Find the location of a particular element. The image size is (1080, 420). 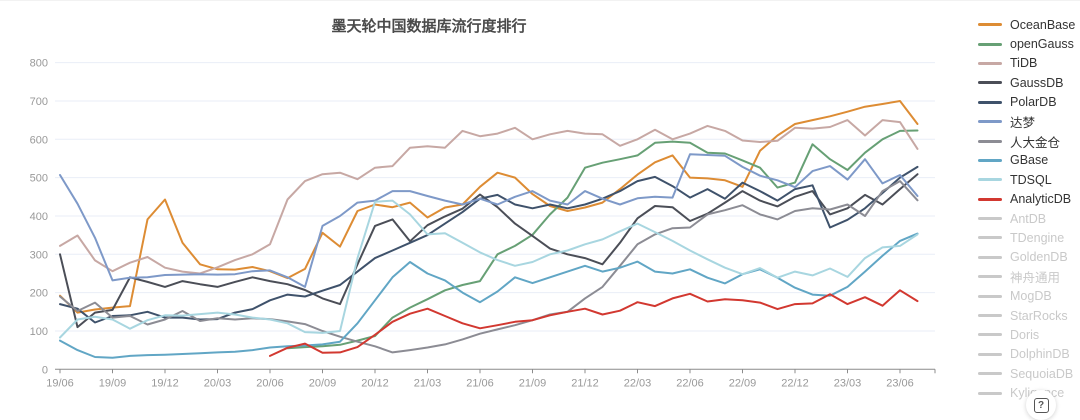

legend-label: GBase is located at coordinates (1029, 160).